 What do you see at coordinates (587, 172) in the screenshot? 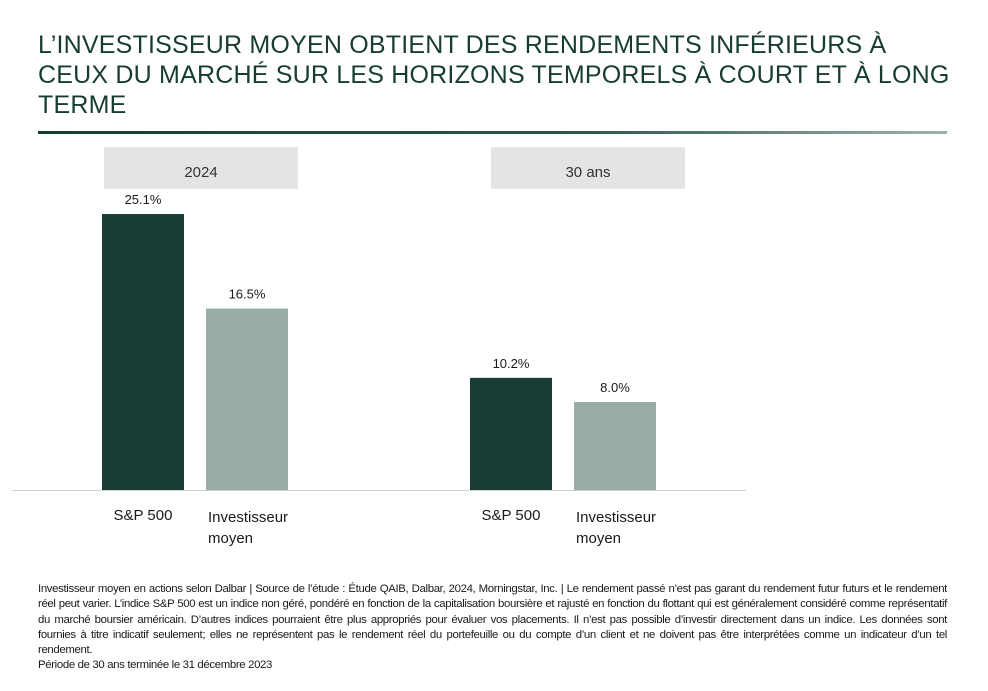
I see `panel-header-label: 30 ans` at bounding box center [587, 172].